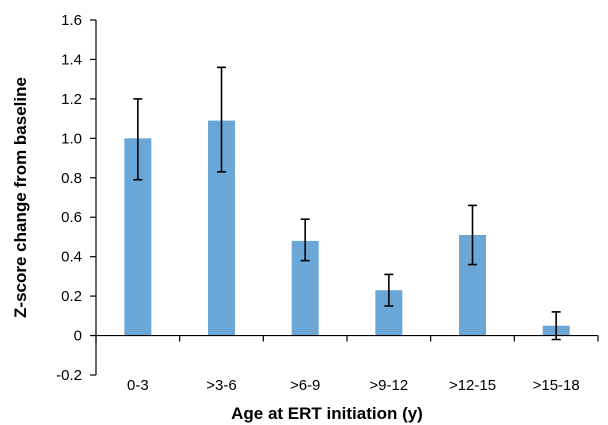 The image size is (608, 425). Describe the element at coordinates (71, 138) in the screenshot. I see `y-tick-label-7: 1.0` at that location.